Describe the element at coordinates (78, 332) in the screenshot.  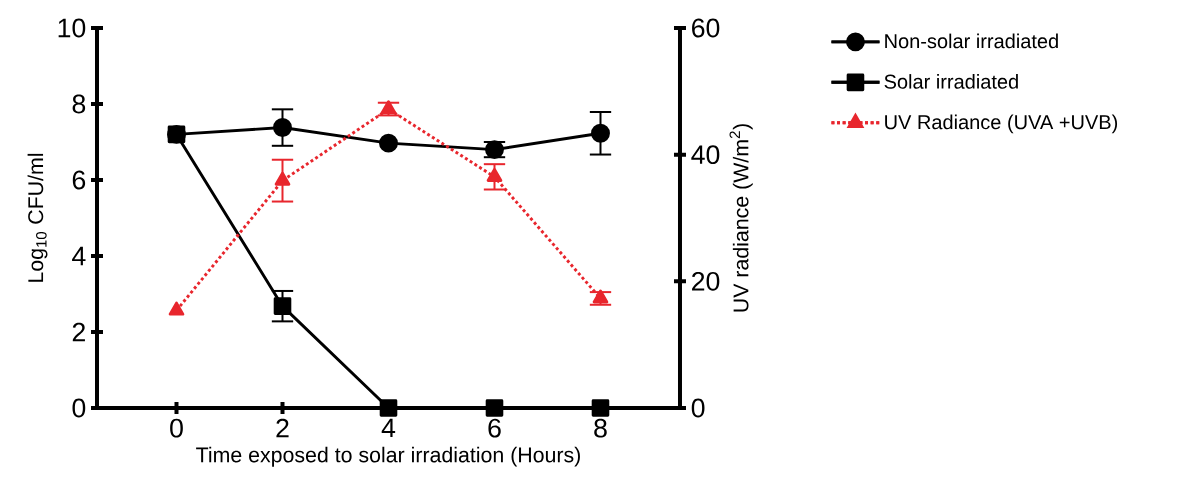
I see `y-tick-label: 2` at that location.